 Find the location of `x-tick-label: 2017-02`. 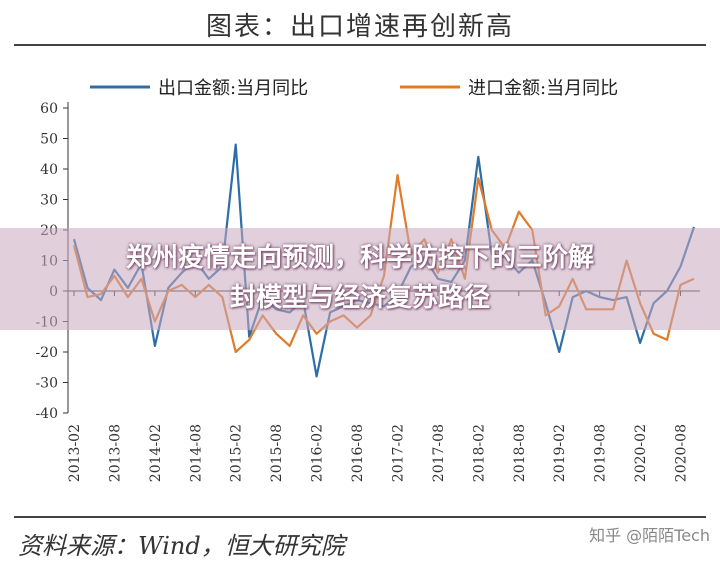

x-tick-label: 2017-02 is located at coordinates (398, 453).